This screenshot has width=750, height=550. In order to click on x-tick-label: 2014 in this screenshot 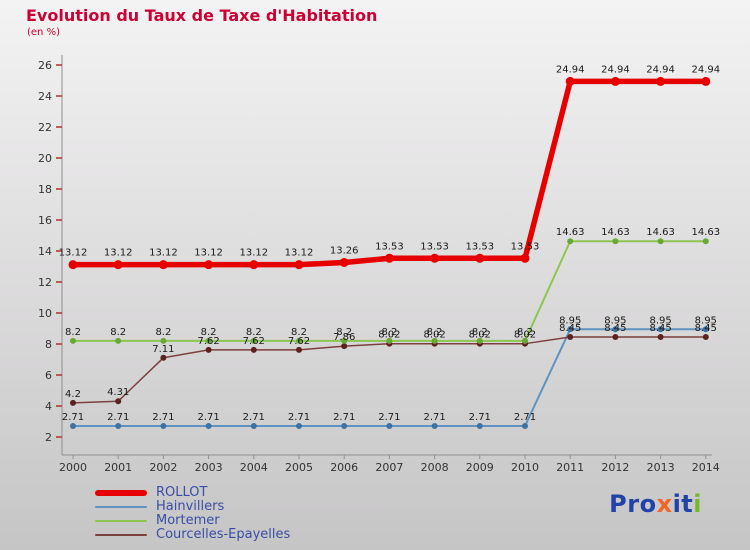, I will do `click(706, 467)`.